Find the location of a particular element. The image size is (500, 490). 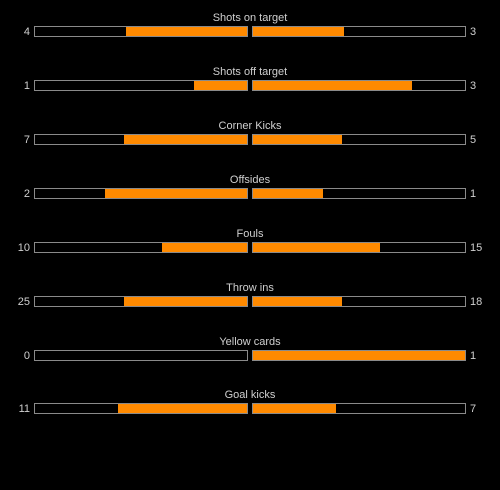

home-value: 0 is located at coordinates (26, 356).